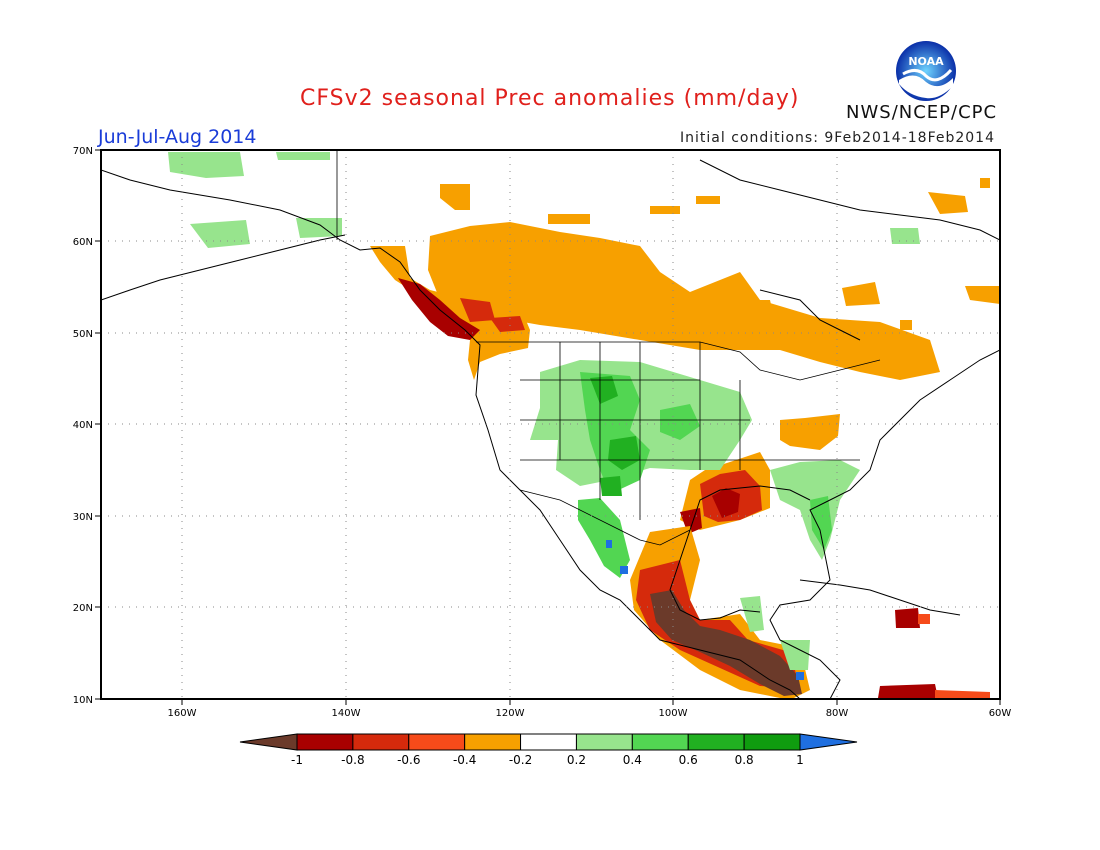 This screenshot has height=850, width=1100. Describe the element at coordinates (83, 242) in the screenshot. I see `lat-label-60n: 60N` at that location.